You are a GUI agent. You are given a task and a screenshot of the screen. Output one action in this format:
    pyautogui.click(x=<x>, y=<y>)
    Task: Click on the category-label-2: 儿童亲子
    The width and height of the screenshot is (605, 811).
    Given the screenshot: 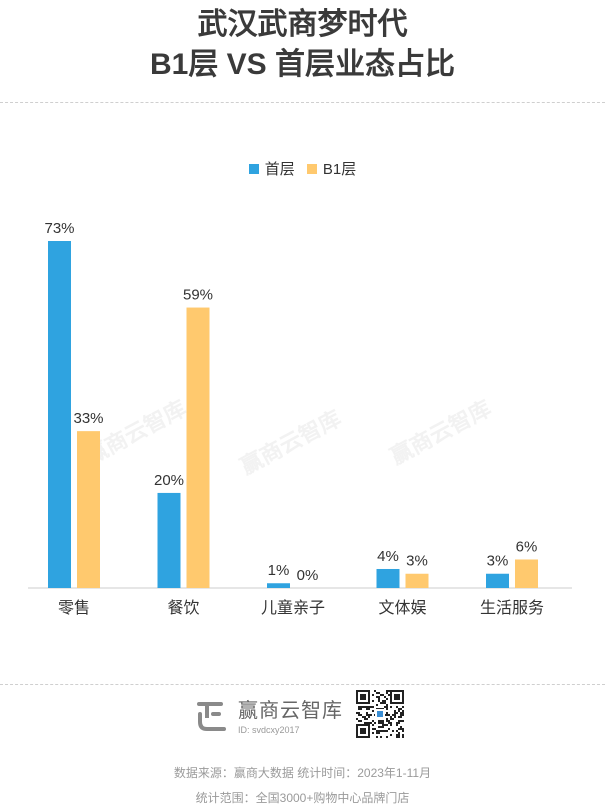 What is the action you would take?
    pyautogui.click(x=293, y=607)
    